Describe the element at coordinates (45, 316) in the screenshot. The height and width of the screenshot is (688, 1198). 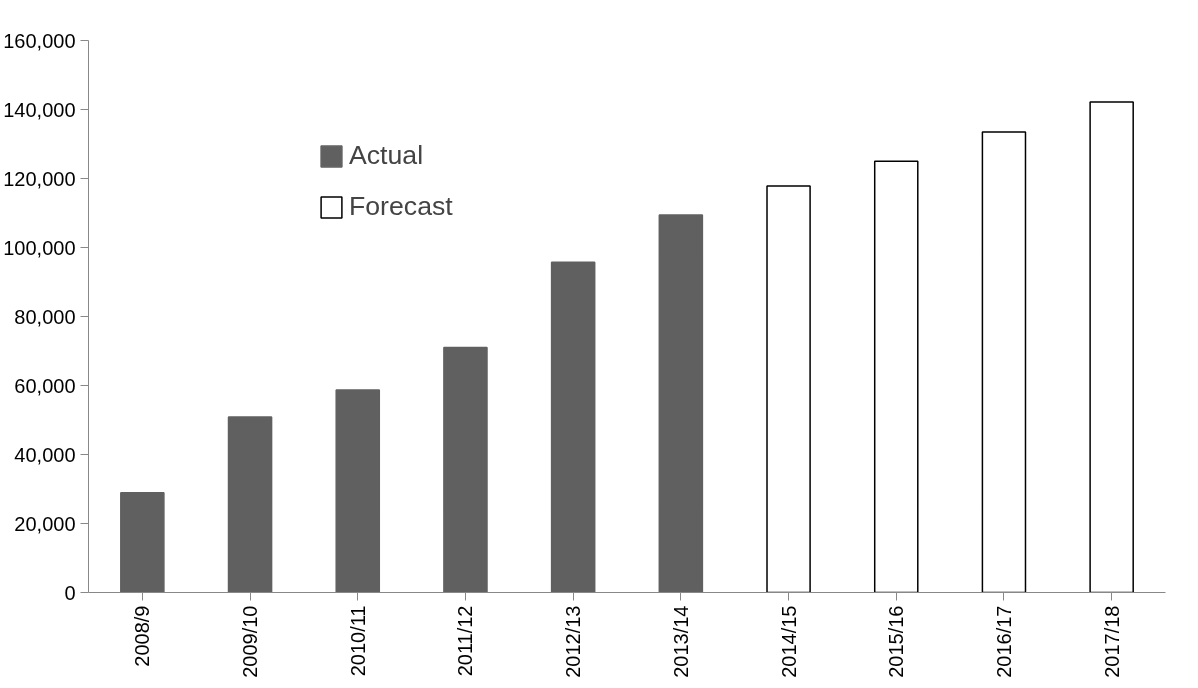
I see `y-tick-label: 80,000` at that location.